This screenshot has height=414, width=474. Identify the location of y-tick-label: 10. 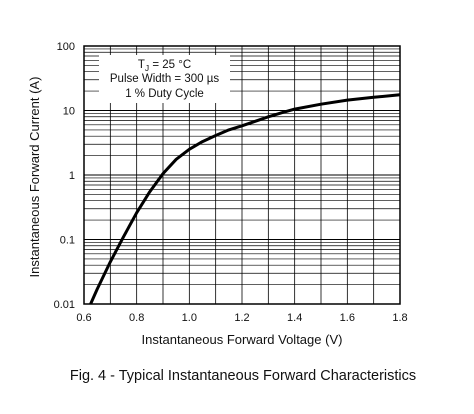
(69, 112).